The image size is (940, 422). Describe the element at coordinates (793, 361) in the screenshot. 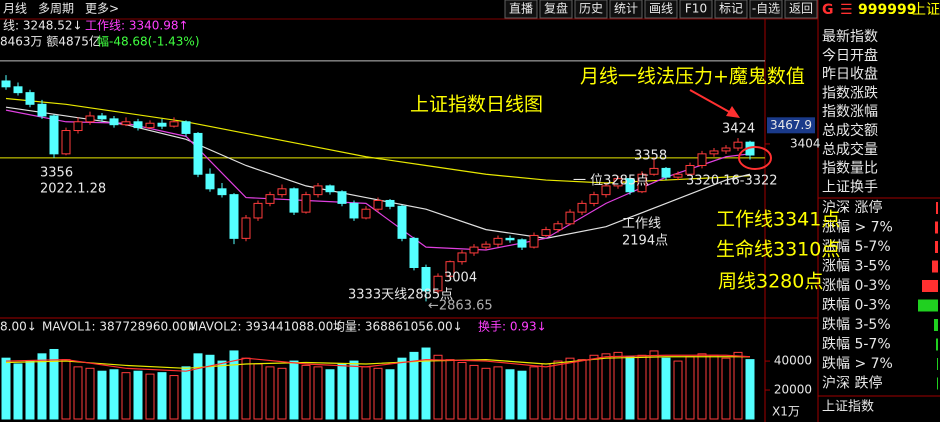

I see `y-tick-label: 40000` at that location.